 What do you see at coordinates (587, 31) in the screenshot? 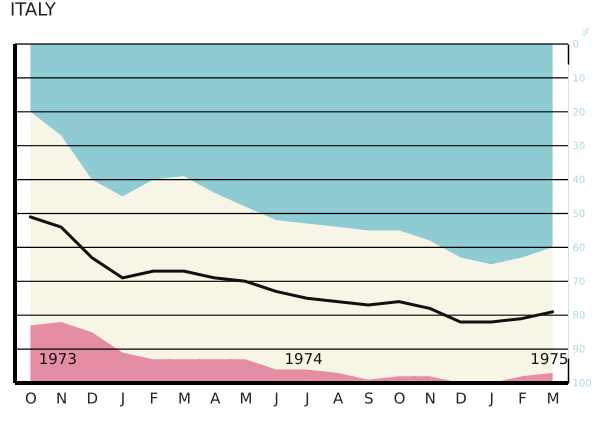
I see `y-axis-title: %` at bounding box center [587, 31].